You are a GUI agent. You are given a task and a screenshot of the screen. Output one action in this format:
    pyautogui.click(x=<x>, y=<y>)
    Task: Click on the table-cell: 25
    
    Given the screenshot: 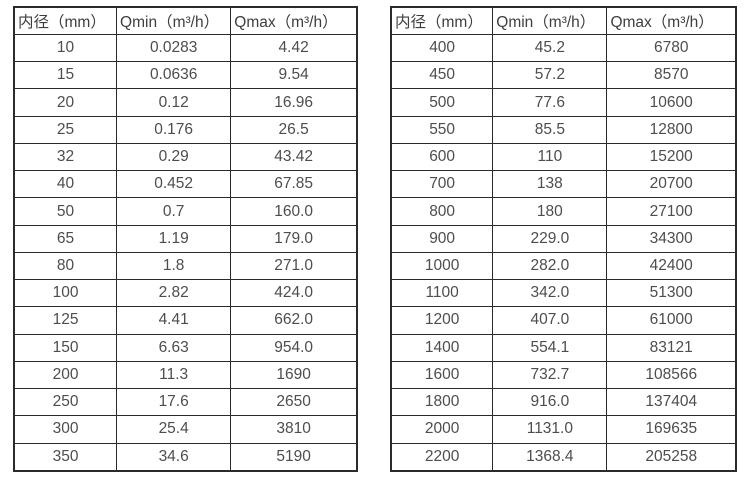 What is the action you would take?
    pyautogui.click(x=65, y=129)
    